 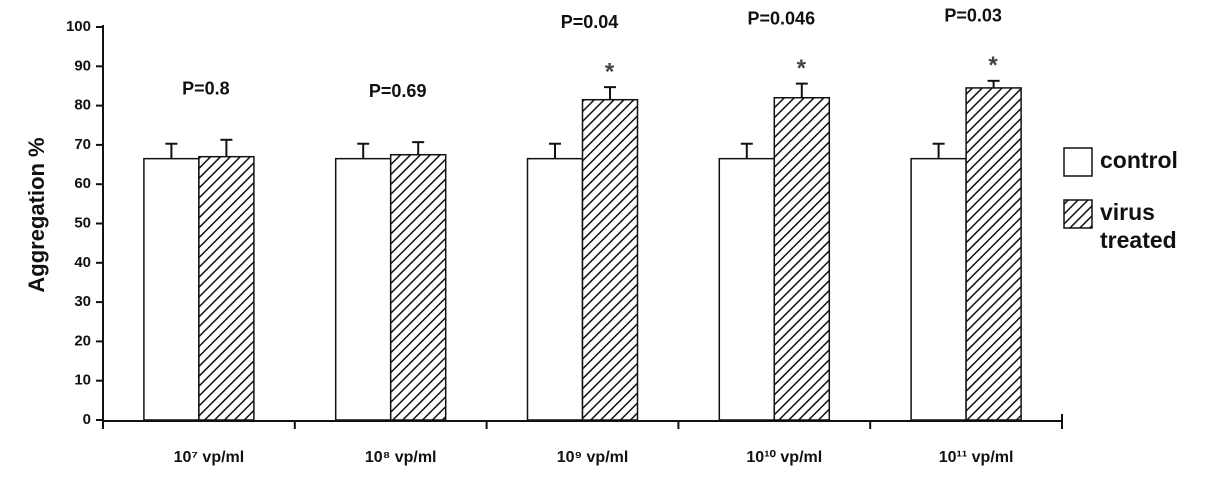 I want to click on legend-label: control, so click(x=1139, y=160).